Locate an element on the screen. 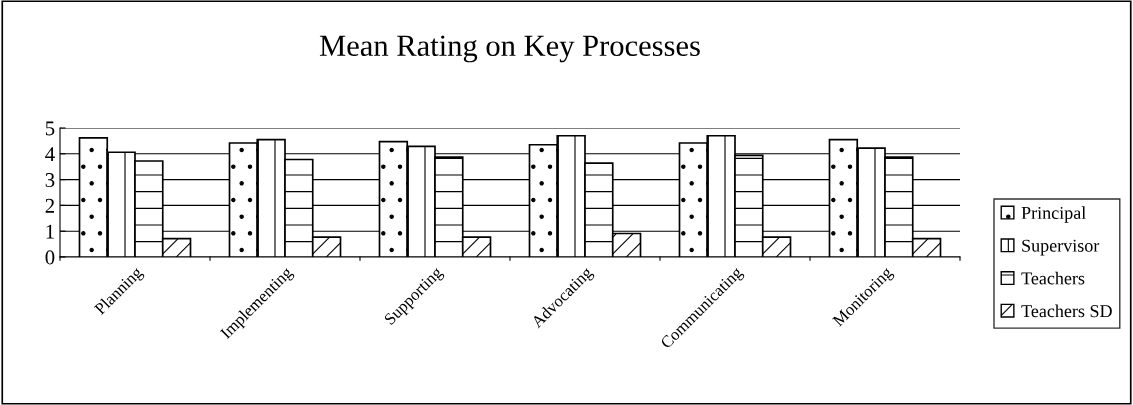  legend-label: Teachers SD is located at coordinates (1066, 311).